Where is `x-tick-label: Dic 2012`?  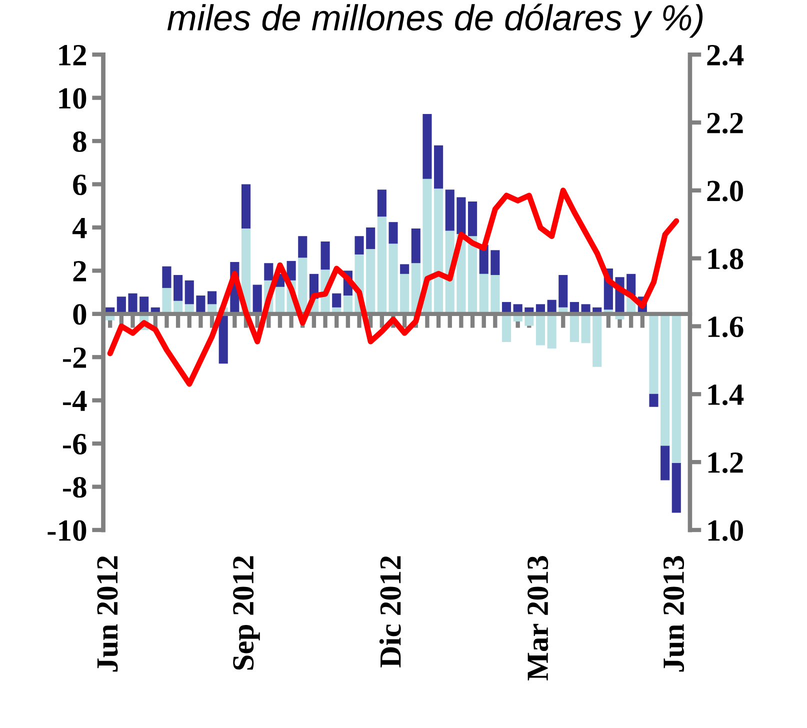 x-tick-label: Dic 2012 is located at coordinates (390, 612).